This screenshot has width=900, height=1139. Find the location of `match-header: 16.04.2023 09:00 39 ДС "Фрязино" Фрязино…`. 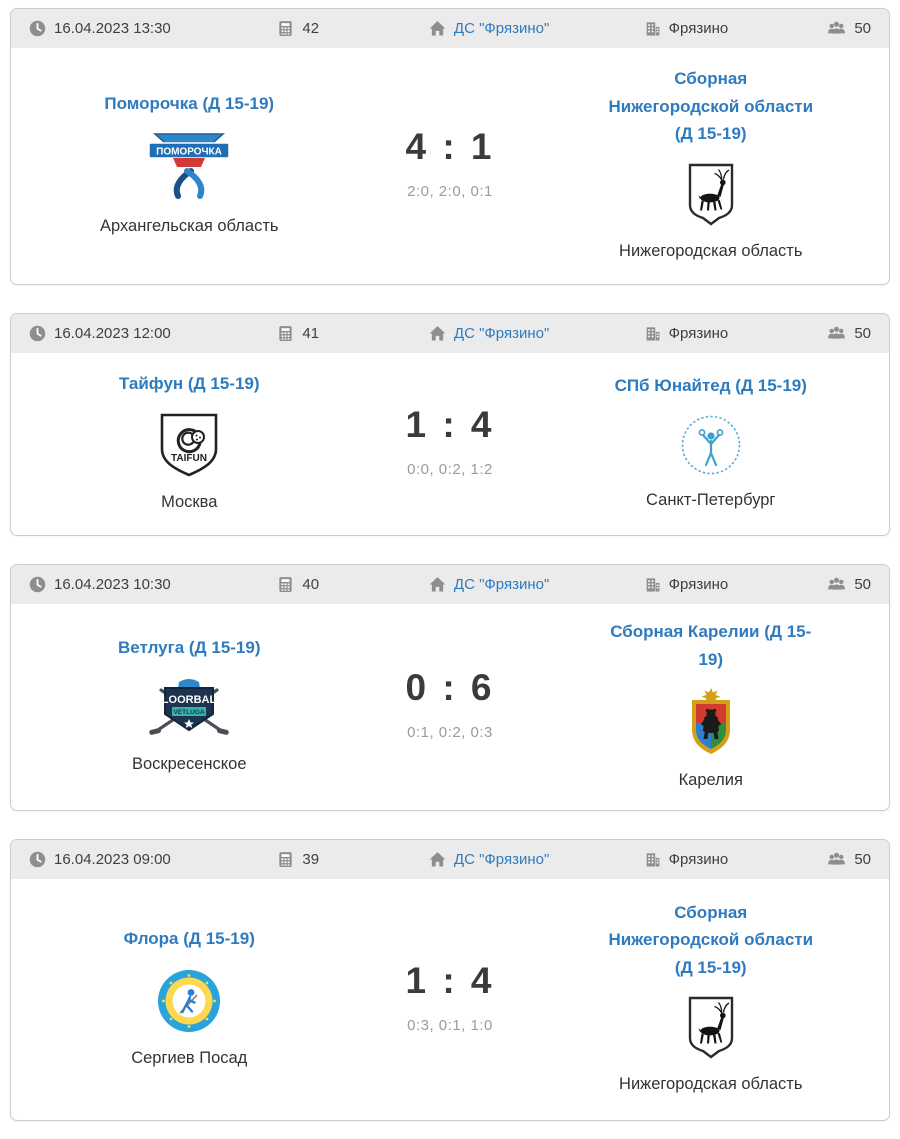

match-header: 16.04.2023 09:00 39 ДС "Фрязино" Фрязино… is located at coordinates (450, 859).